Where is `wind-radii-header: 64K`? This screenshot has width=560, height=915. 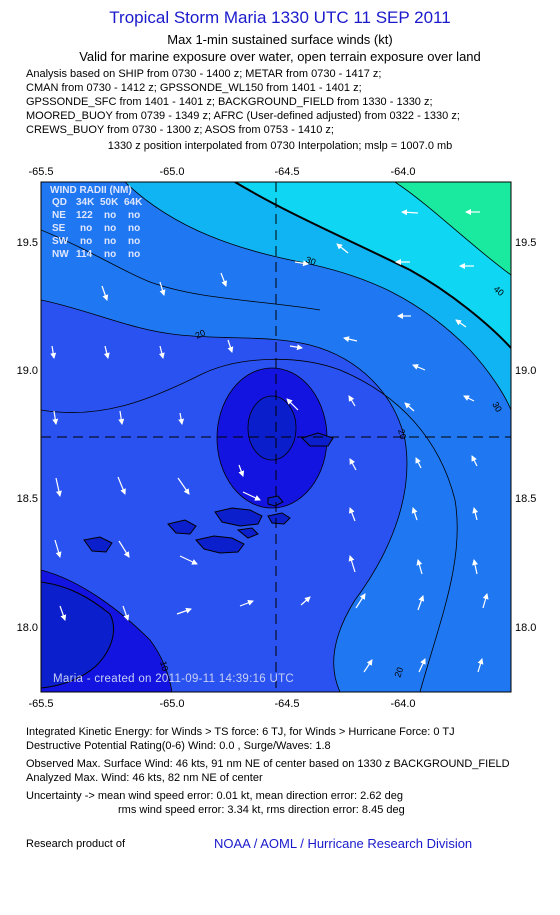 wind-radii-header: 64K is located at coordinates (133, 202).